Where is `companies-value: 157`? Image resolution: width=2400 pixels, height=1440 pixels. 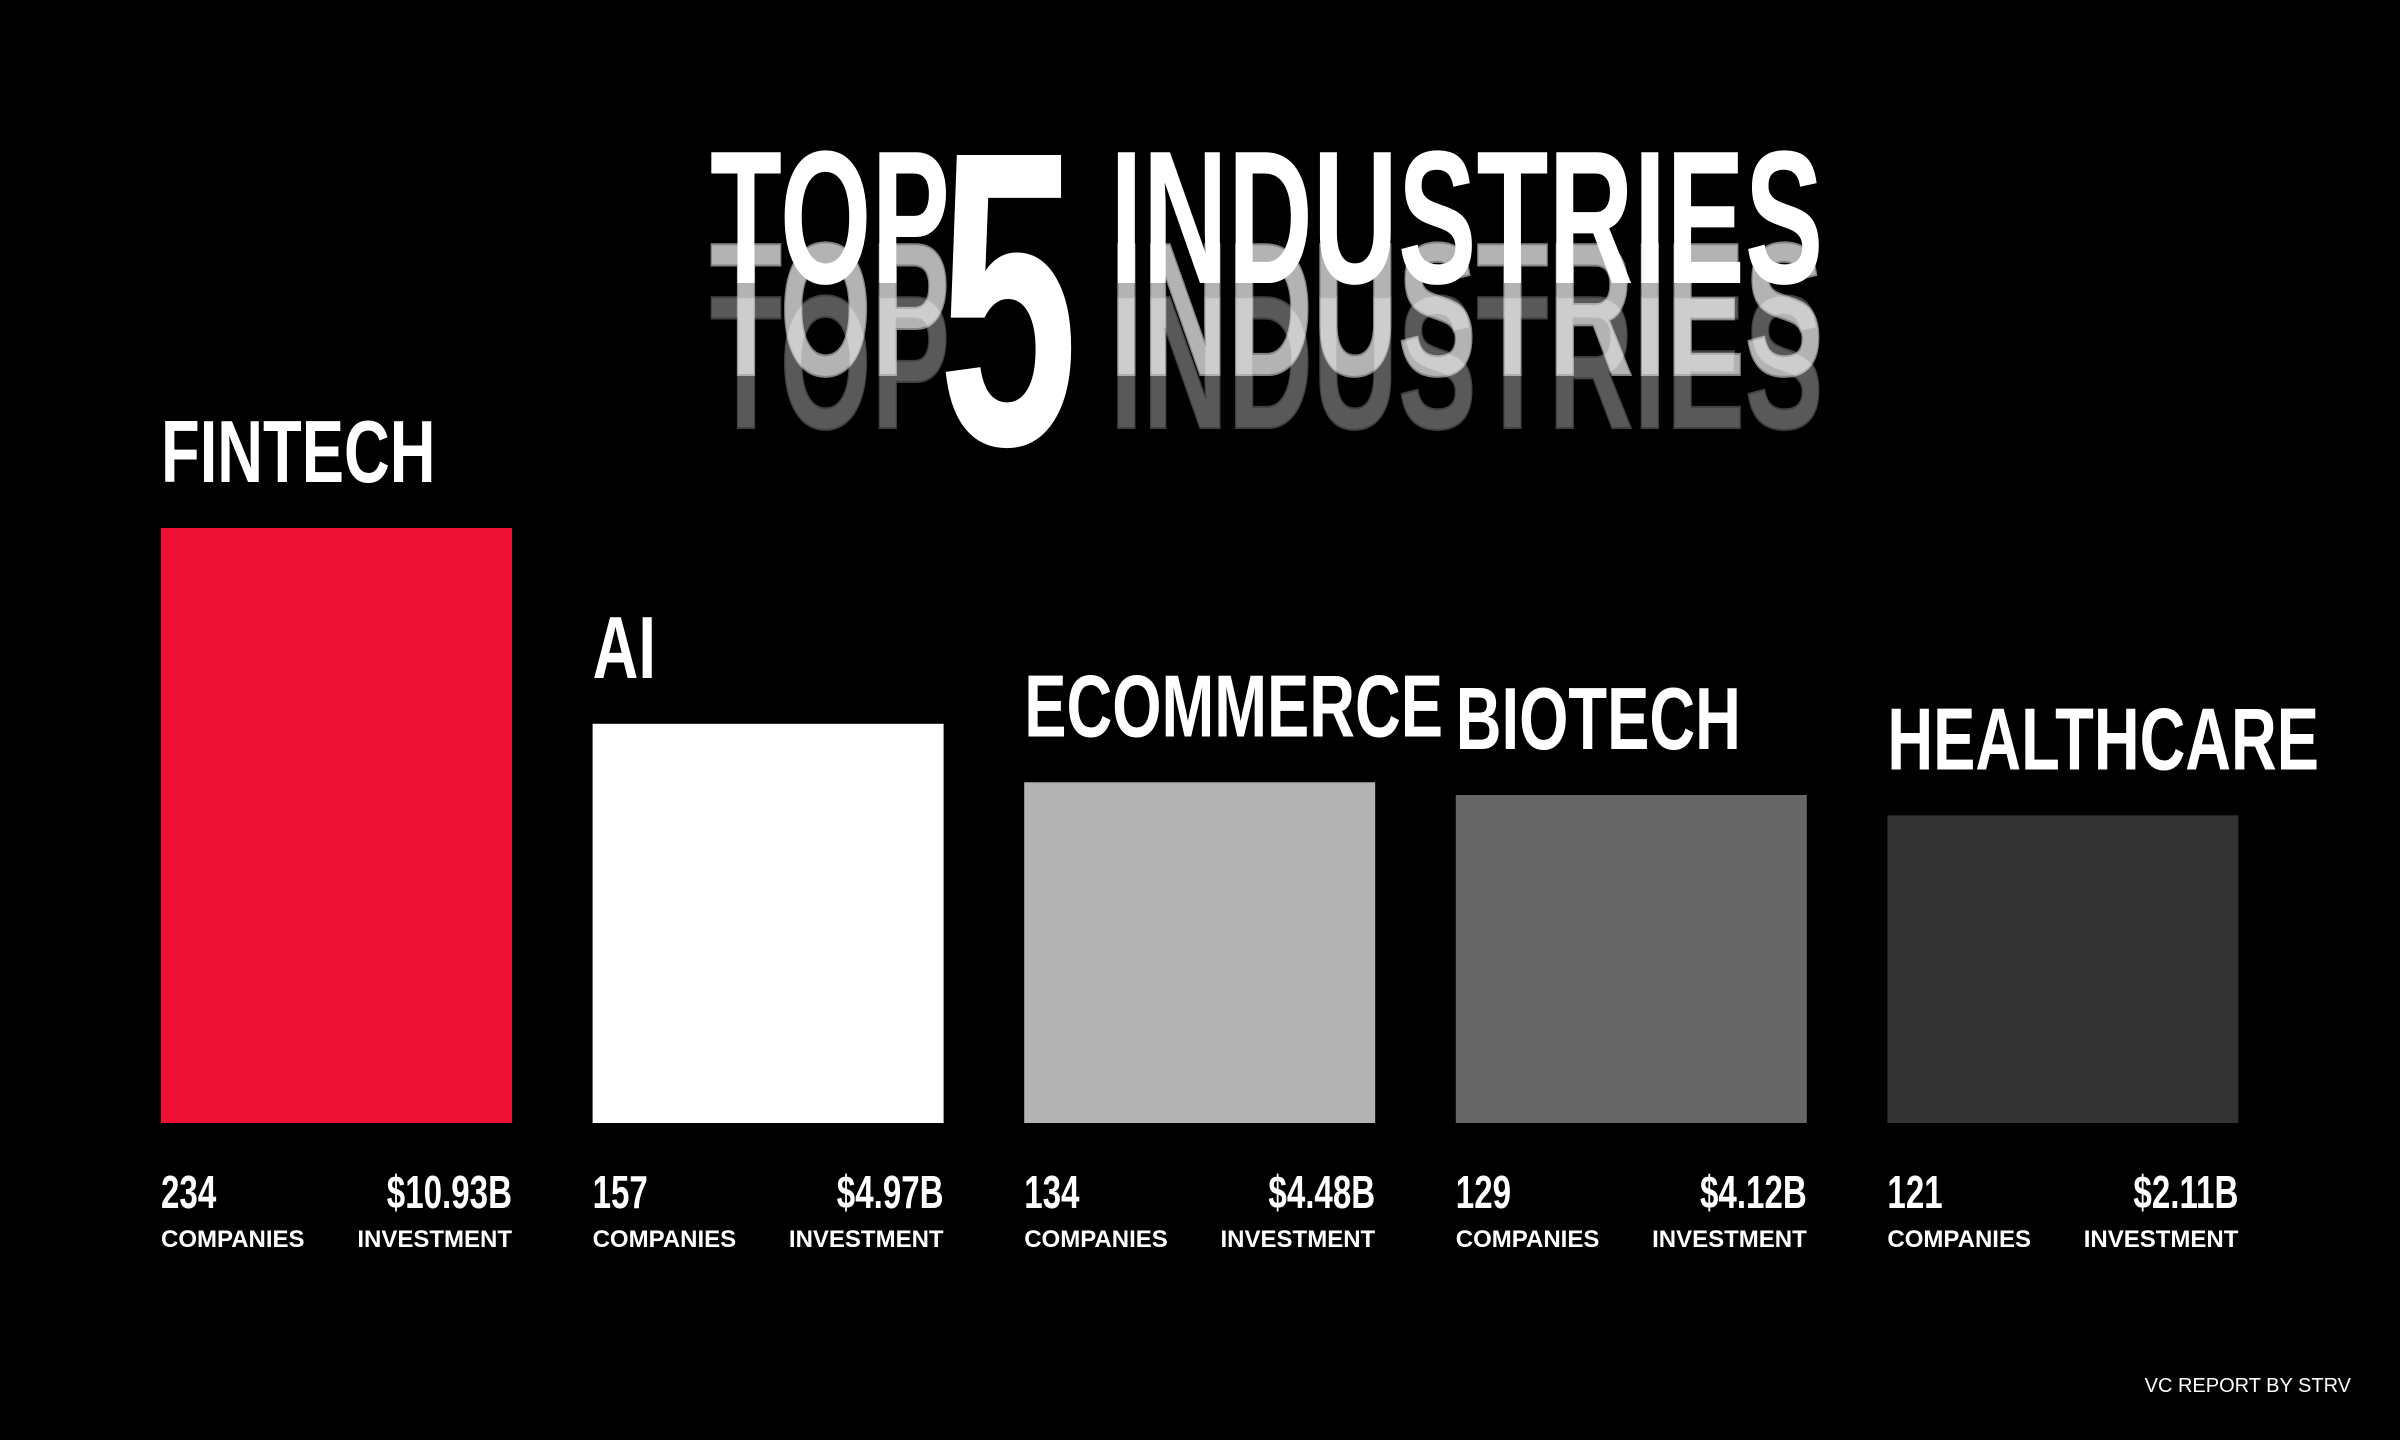 companies-value: 157 is located at coordinates (620, 1193).